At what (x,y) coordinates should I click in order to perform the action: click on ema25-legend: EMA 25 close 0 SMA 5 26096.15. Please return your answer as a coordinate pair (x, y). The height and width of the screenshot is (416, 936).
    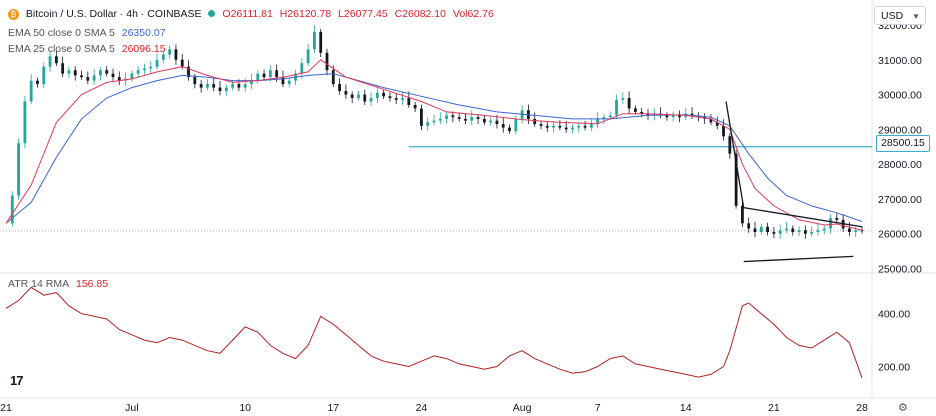
    Looking at the image, I should click on (89, 49).